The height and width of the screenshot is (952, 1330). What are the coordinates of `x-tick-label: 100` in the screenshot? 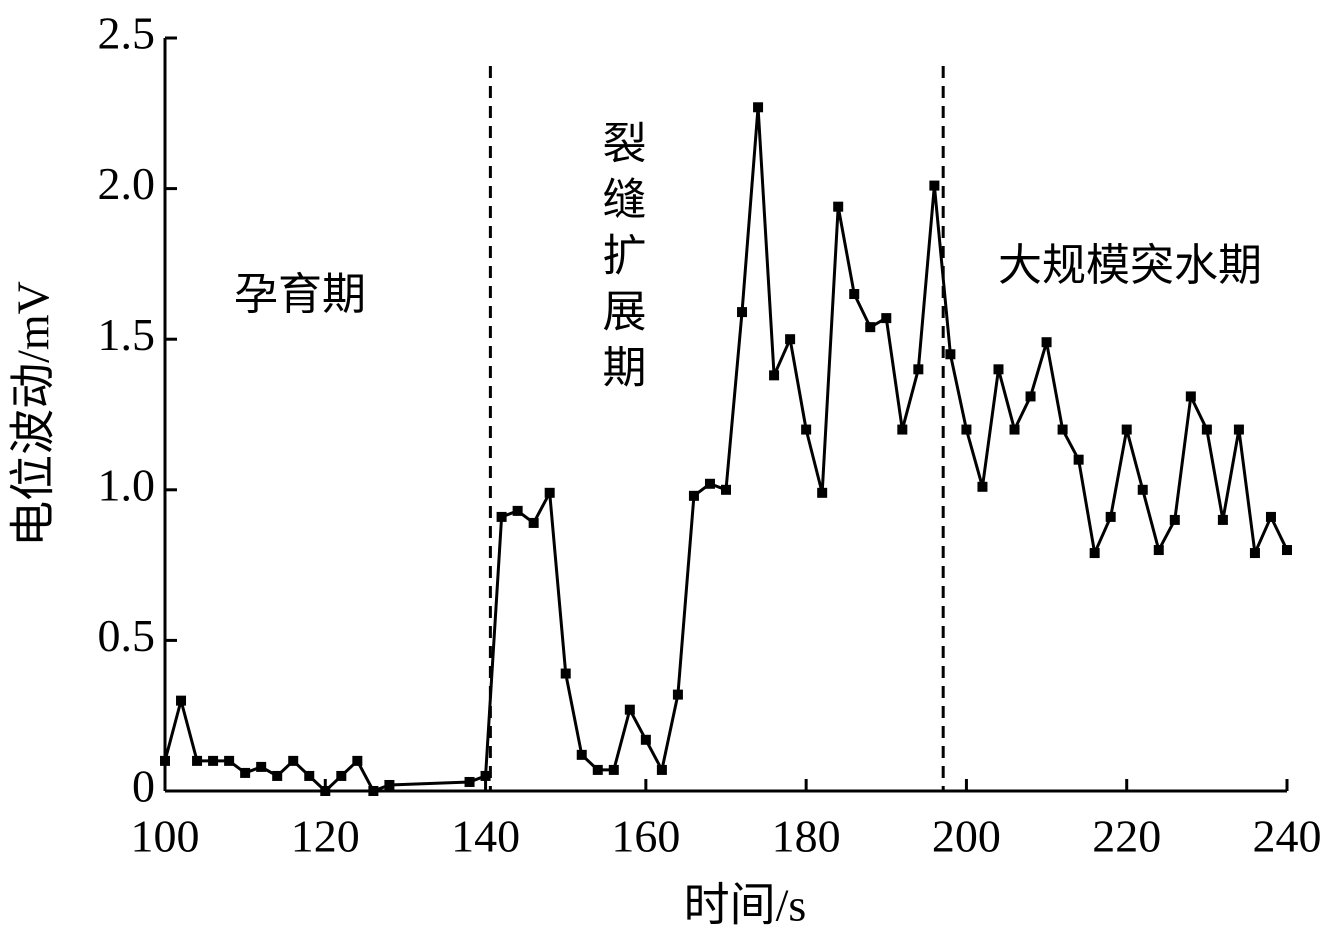 It's located at (165, 836).